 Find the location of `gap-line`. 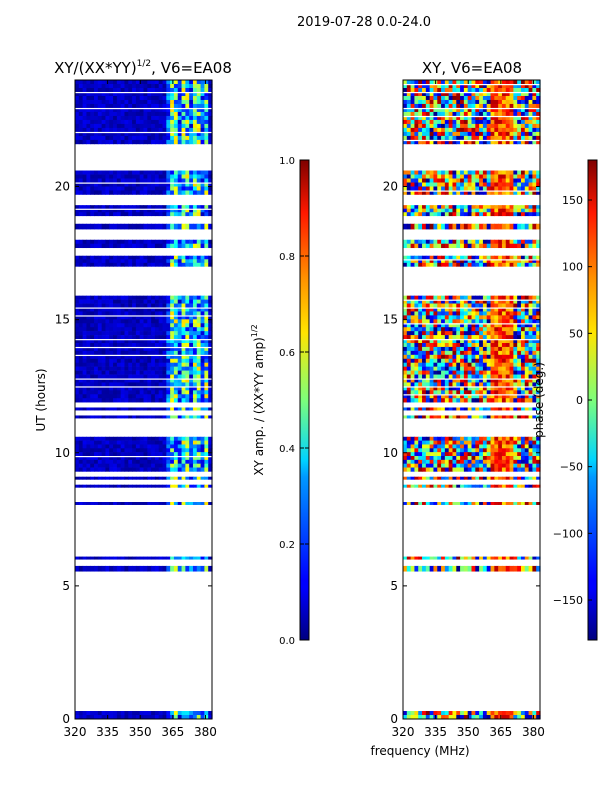

gap-line is located at coordinates (143, 340).